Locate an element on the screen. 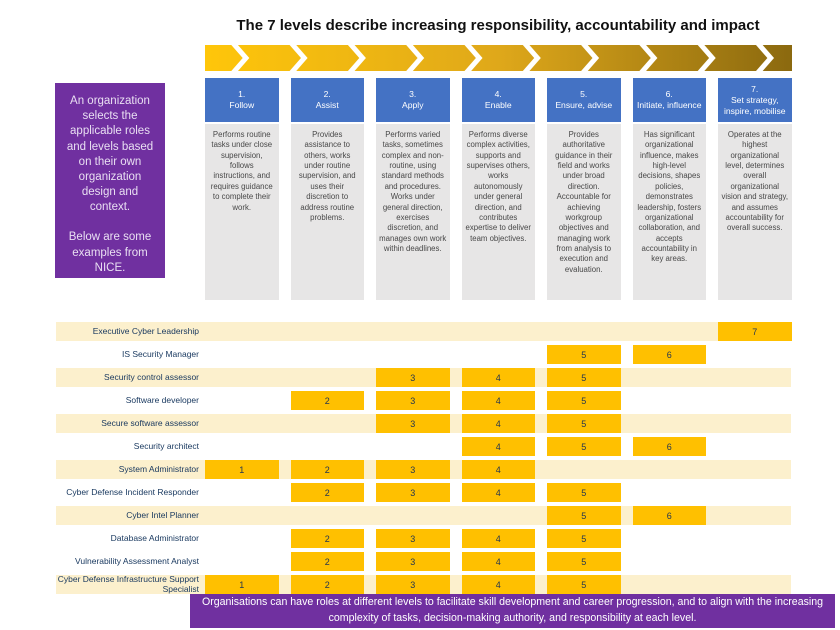 The width and height of the screenshot is (840, 630). table-row: Executive Cyber Leadership 7 is located at coordinates (424, 331).